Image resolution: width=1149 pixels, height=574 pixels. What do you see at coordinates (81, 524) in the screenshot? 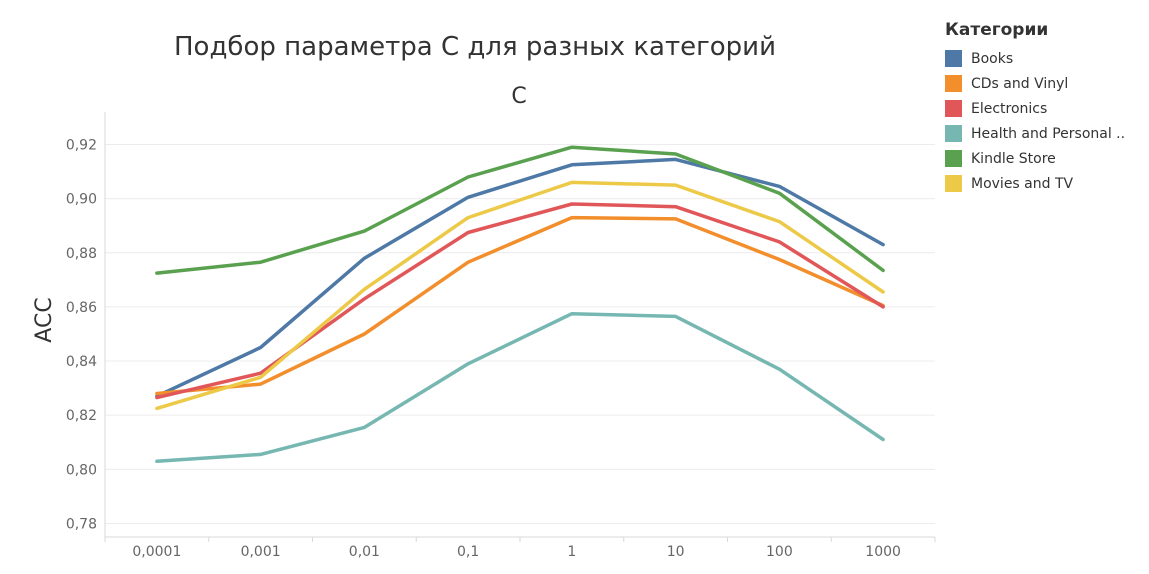
I see `y-tick-label: 0,78` at bounding box center [81, 524].